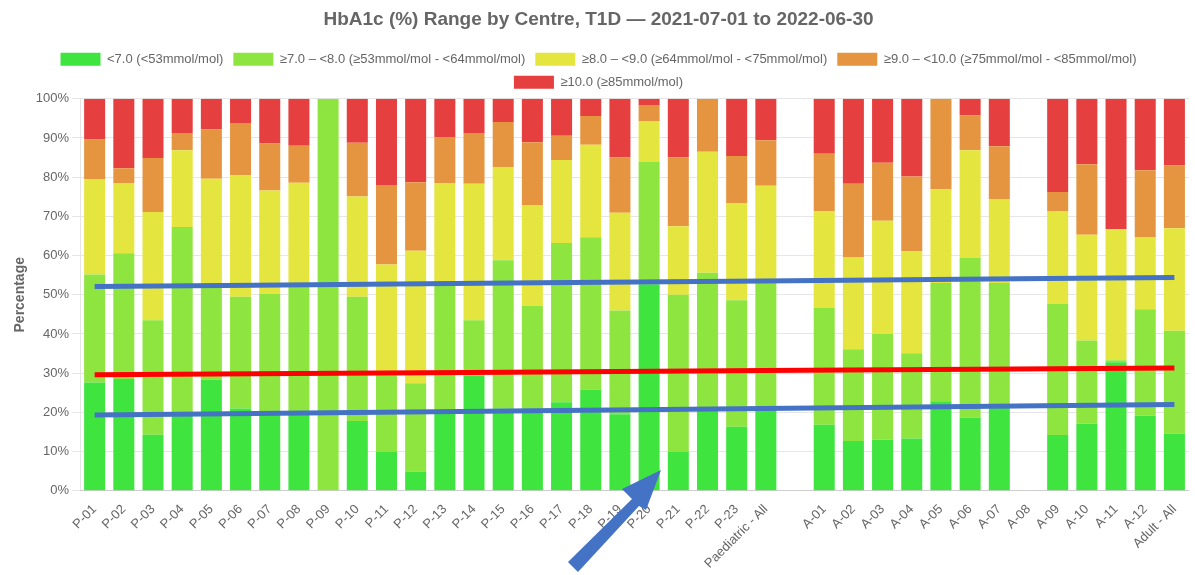 The image size is (1195, 575). Describe the element at coordinates (402, 58) in the screenshot. I see `legend-label: ≥7.0 – <8.0 (≥53mmol/mol - <64mmol/mol)` at that location.